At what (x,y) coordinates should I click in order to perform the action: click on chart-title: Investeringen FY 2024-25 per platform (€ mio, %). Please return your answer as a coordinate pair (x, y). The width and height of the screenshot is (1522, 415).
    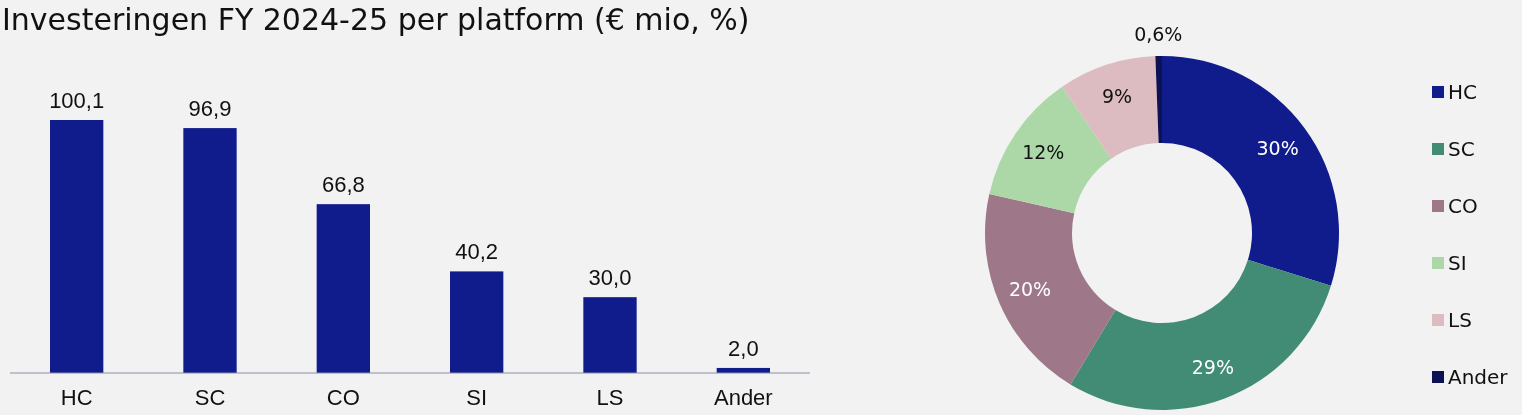
    Looking at the image, I should click on (376, 19).